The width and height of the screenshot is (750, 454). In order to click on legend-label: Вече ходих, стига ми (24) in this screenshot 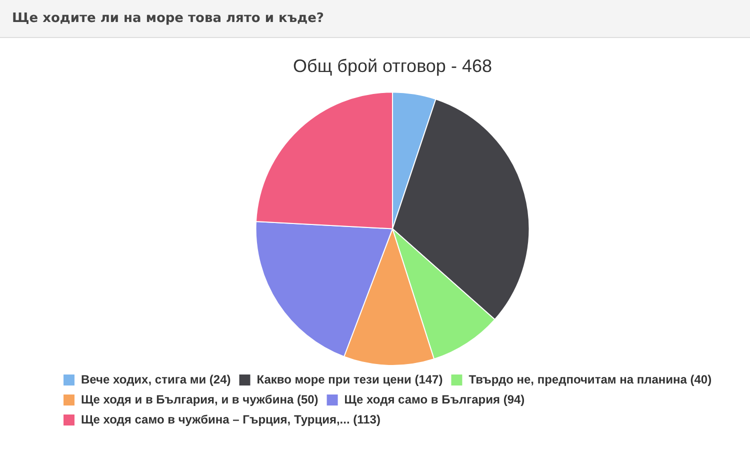, I will do `click(156, 379)`.